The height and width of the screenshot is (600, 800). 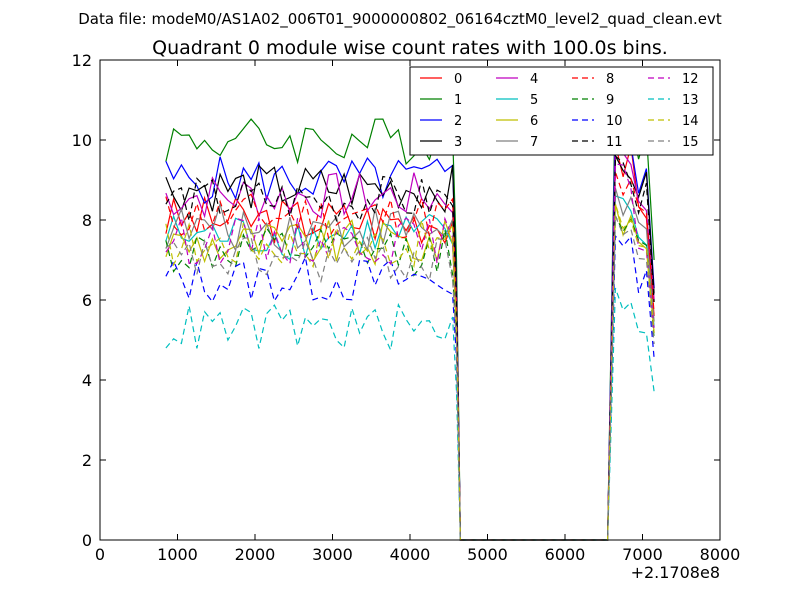 What do you see at coordinates (565, 554) in the screenshot?
I see `x-tick-label: 6000` at bounding box center [565, 554].